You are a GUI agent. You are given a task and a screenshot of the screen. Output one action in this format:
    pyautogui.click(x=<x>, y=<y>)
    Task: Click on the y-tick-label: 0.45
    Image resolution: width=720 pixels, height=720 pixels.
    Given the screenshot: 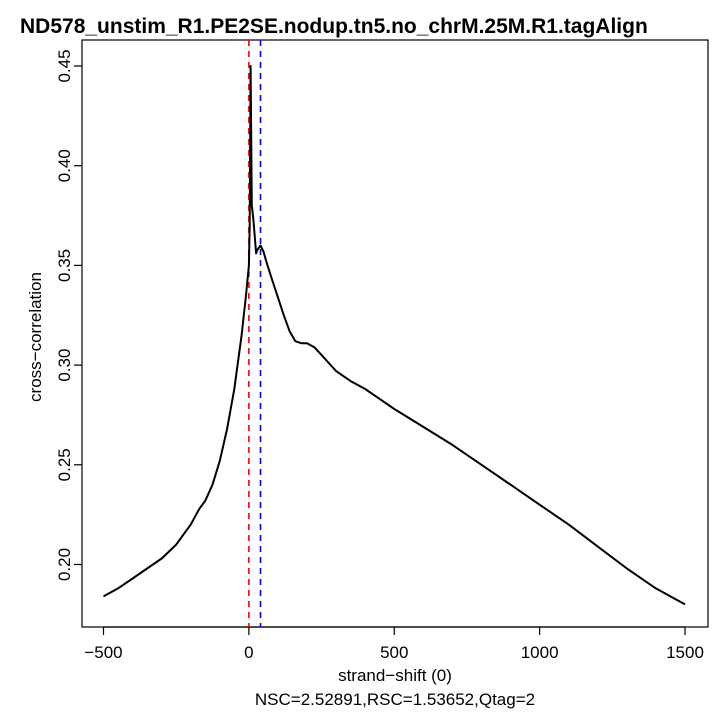 What is the action you would take?
    pyautogui.click(x=64, y=65)
    